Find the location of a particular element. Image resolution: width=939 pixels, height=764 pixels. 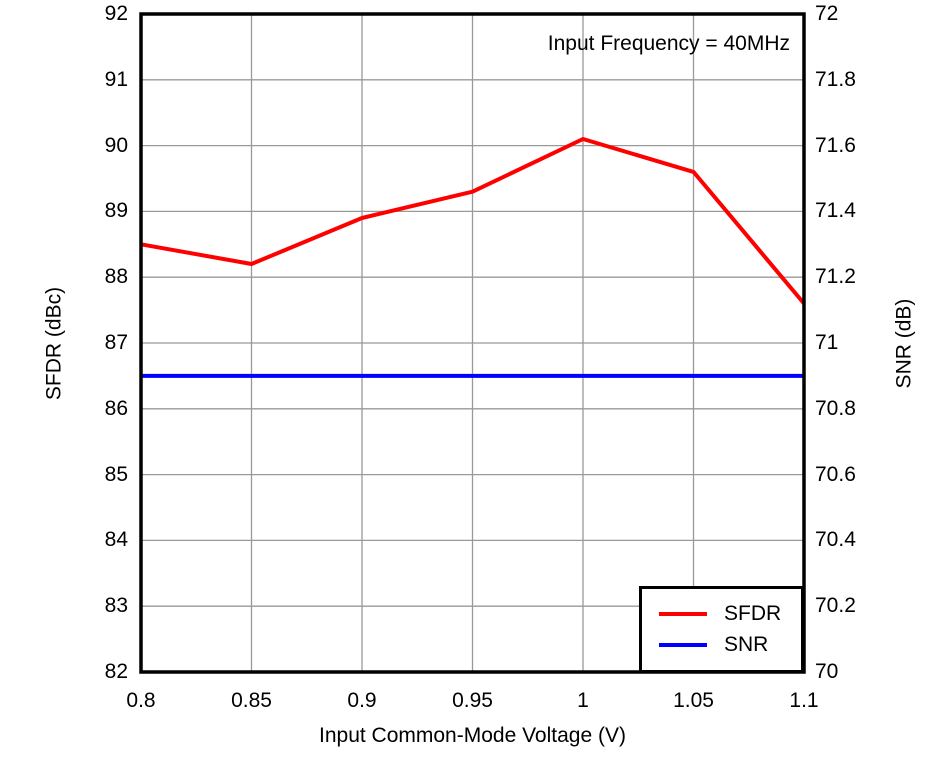

y-axis-right-tick-label: 70 is located at coordinates (827, 671).